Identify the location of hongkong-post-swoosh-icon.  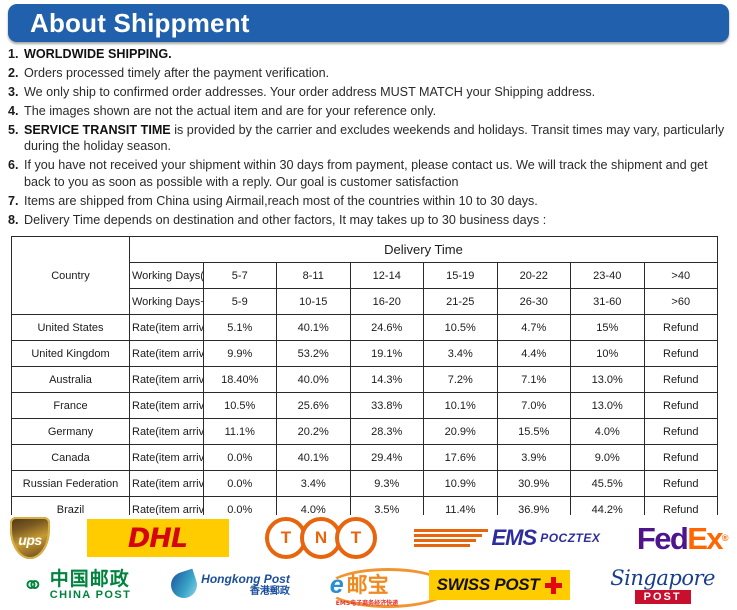
(184, 585).